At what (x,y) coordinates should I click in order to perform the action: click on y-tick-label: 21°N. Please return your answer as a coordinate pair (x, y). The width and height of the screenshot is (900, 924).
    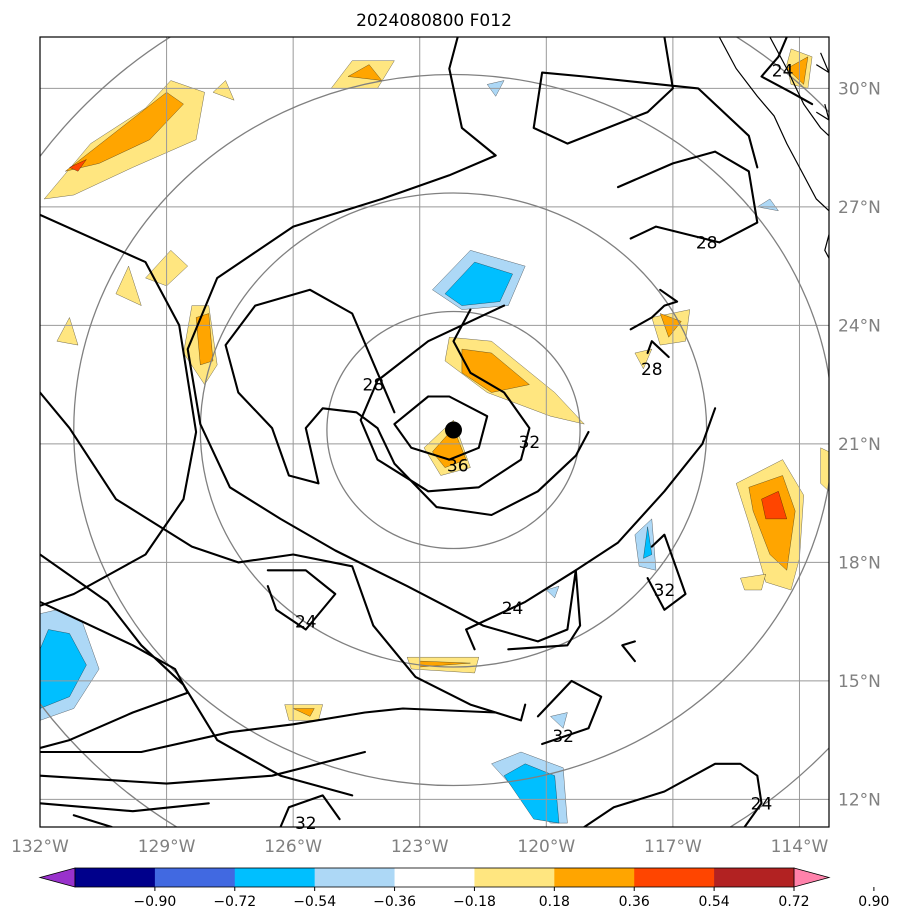
    Looking at the image, I should click on (859, 445).